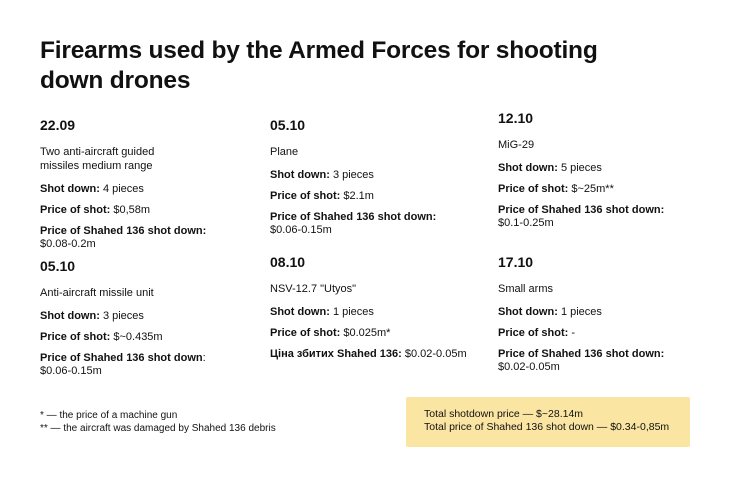 This screenshot has width=740, height=482. Describe the element at coordinates (140, 238) in the screenshot. I see `shahed-price-row: Price of Shahed 136 shot down: $0.08-0.2m` at that location.